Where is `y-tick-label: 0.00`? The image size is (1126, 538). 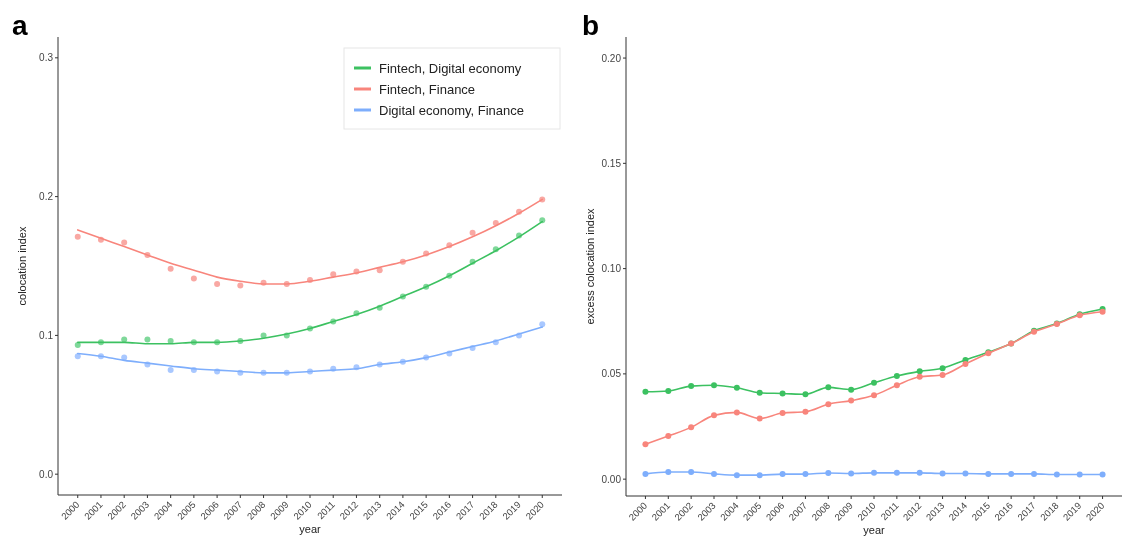 y-tick-label: 0.00 is located at coordinates (611, 479).